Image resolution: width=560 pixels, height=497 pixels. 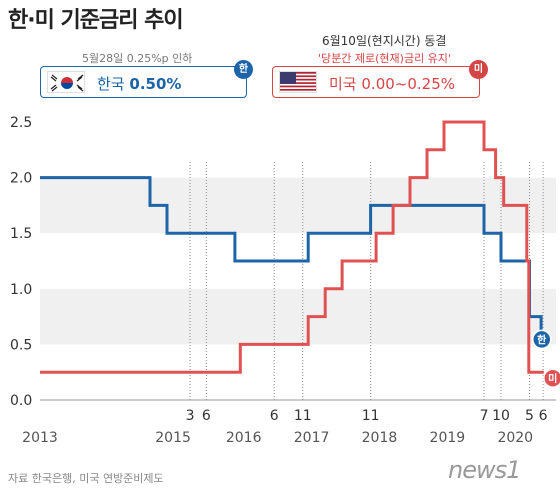 I want to click on year-label: 2013, so click(x=40, y=438).